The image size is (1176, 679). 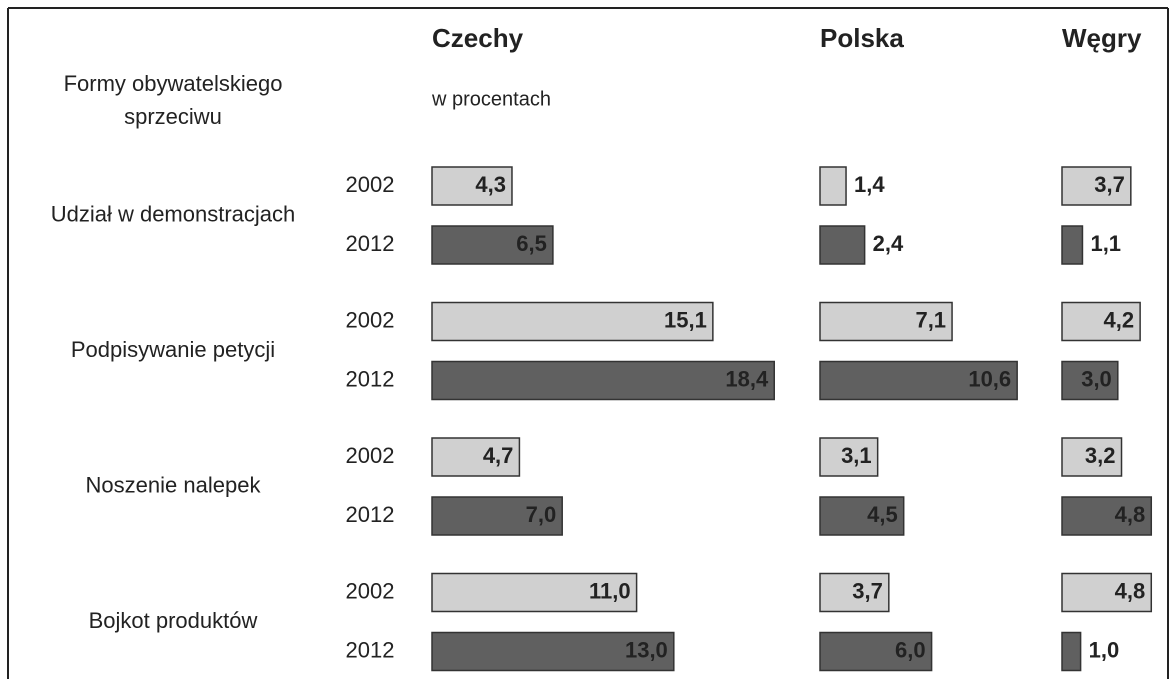 I want to click on value-label: 4,5, so click(x=882, y=514).